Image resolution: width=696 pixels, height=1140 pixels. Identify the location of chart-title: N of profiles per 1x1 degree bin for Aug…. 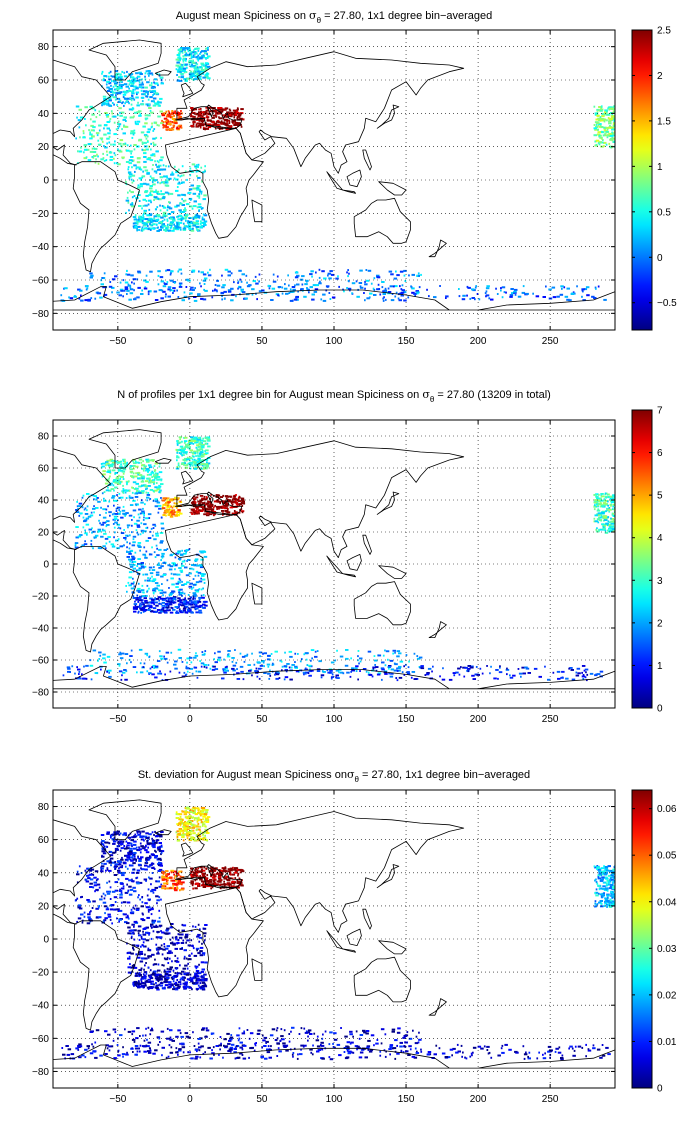
(334, 396).